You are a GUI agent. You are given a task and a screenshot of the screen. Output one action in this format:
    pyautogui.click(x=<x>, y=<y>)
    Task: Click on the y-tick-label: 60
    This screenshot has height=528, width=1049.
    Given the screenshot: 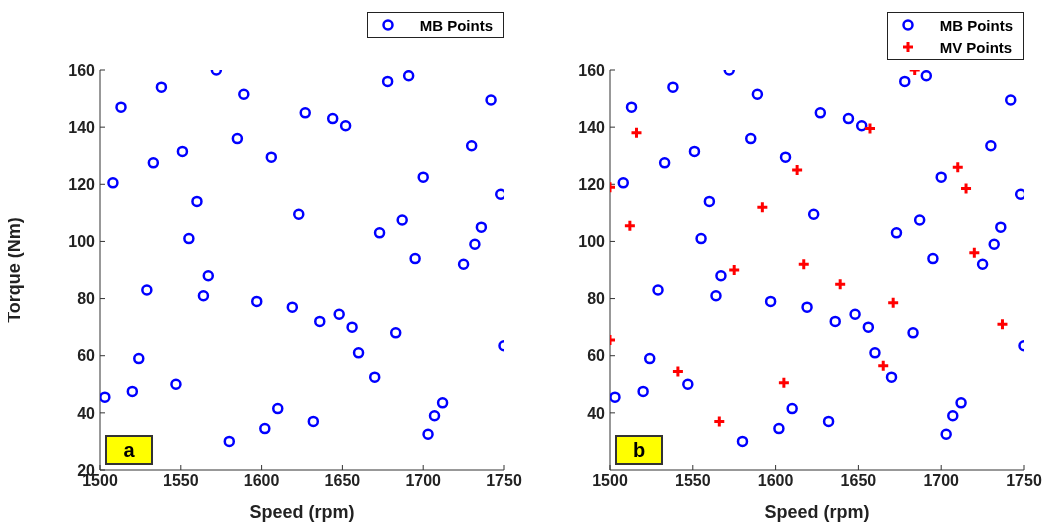 What is the action you would take?
    pyautogui.click(x=596, y=356)
    